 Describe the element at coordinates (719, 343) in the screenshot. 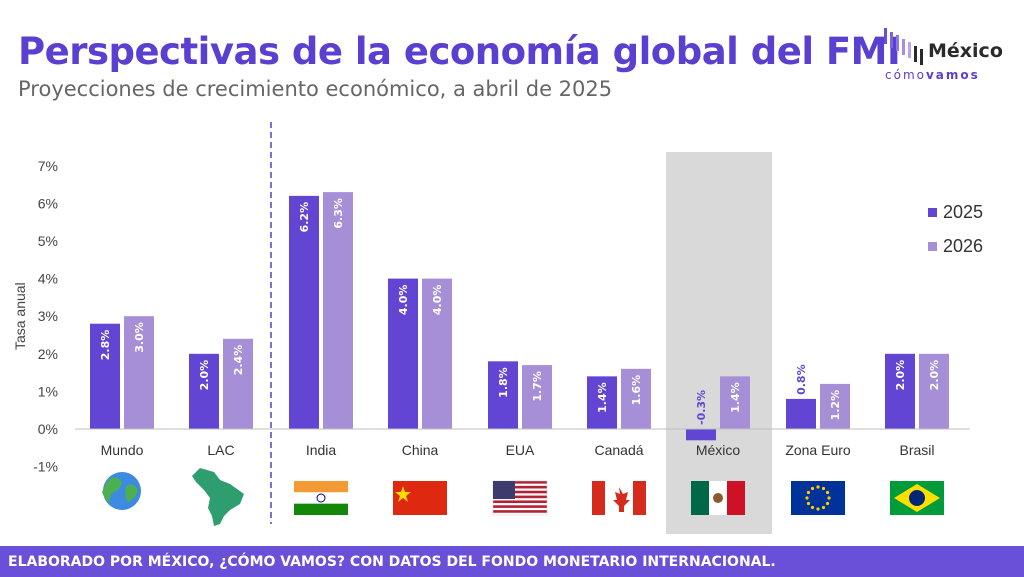

I see `highlight-background` at that location.